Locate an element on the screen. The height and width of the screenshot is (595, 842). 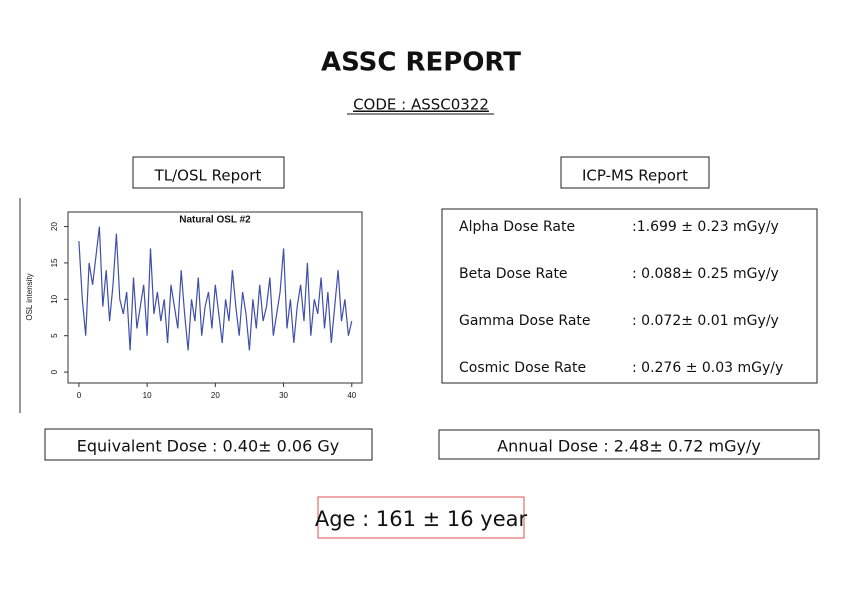
dose-label: Gamma Dose Rate is located at coordinates (525, 321).